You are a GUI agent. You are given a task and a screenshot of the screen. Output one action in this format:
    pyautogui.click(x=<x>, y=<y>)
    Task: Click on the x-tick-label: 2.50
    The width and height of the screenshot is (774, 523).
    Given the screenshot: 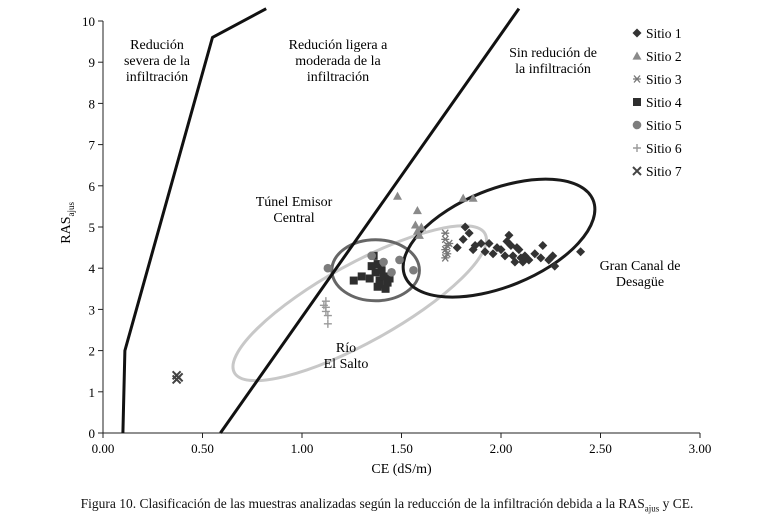 What is the action you would take?
    pyautogui.click(x=600, y=448)
    